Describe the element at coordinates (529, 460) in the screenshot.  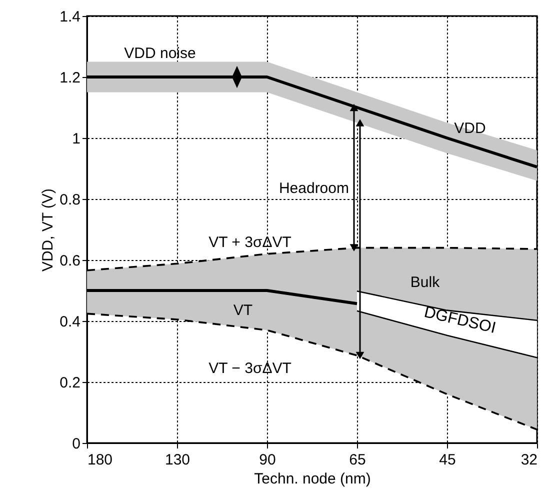
I see `x-tick-label: 32` at that location.